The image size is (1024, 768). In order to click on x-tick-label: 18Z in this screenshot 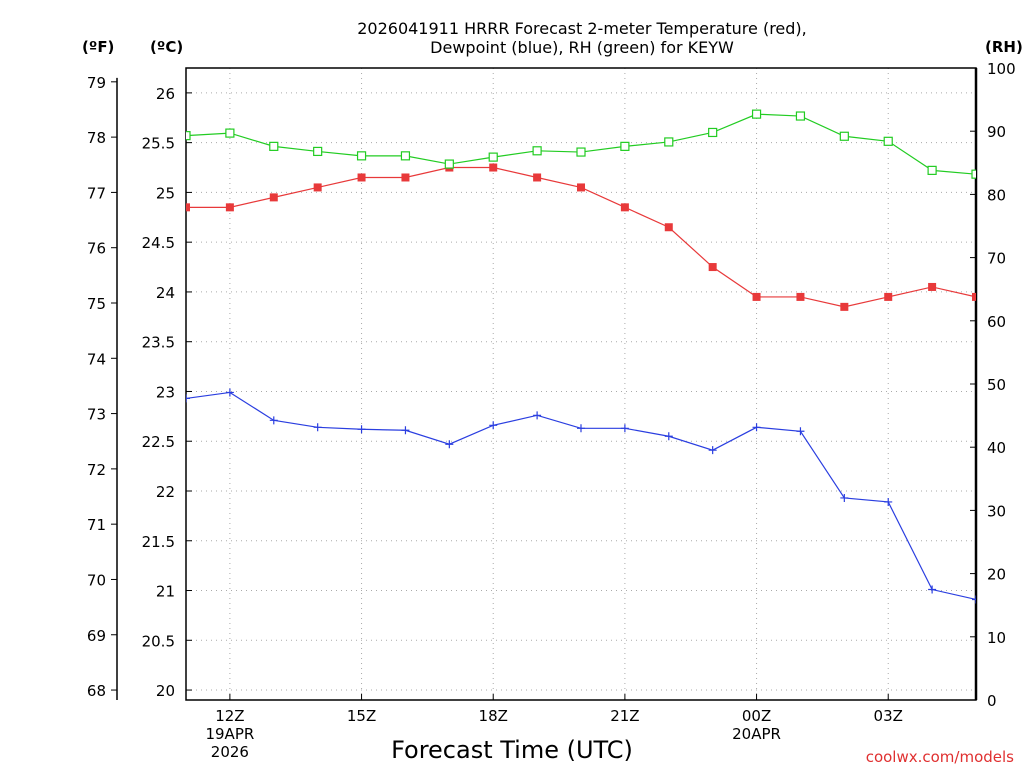, I will do `click(493, 716)`.